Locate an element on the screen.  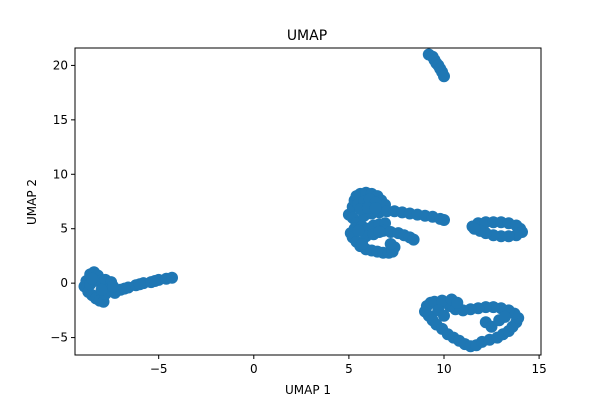
y-axis-ticks: −5 0 5 10 15 20 is located at coordinates (62, 201).